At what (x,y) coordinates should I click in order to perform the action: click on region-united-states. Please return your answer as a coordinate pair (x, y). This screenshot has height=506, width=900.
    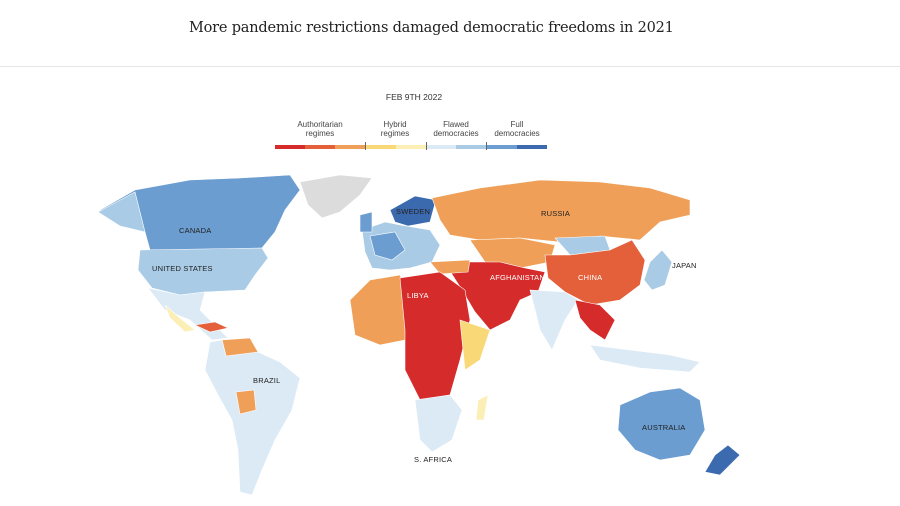
    Looking at the image, I should click on (203, 271).